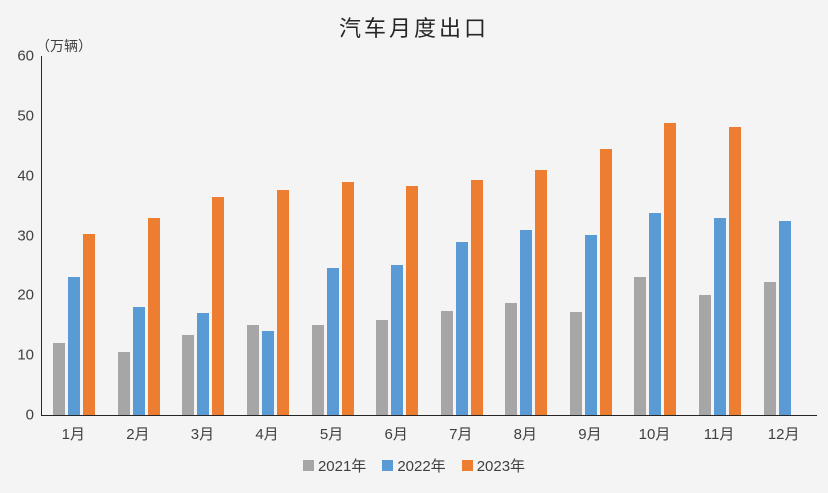 This screenshot has height=493, width=828. What do you see at coordinates (342, 466) in the screenshot?
I see `legend-label: 2021年` at bounding box center [342, 466].